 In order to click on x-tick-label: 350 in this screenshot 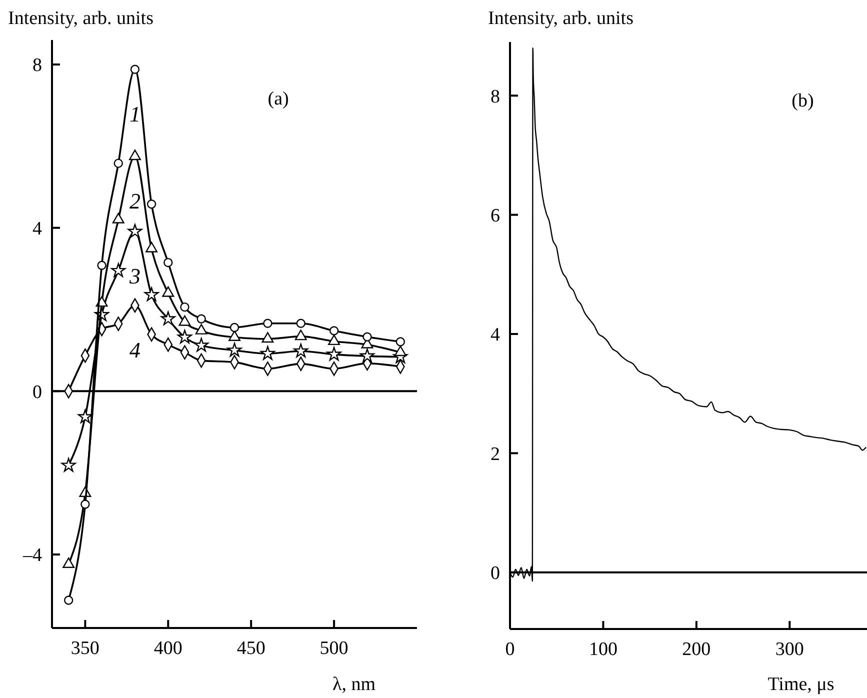, I will do `click(85, 648)`.